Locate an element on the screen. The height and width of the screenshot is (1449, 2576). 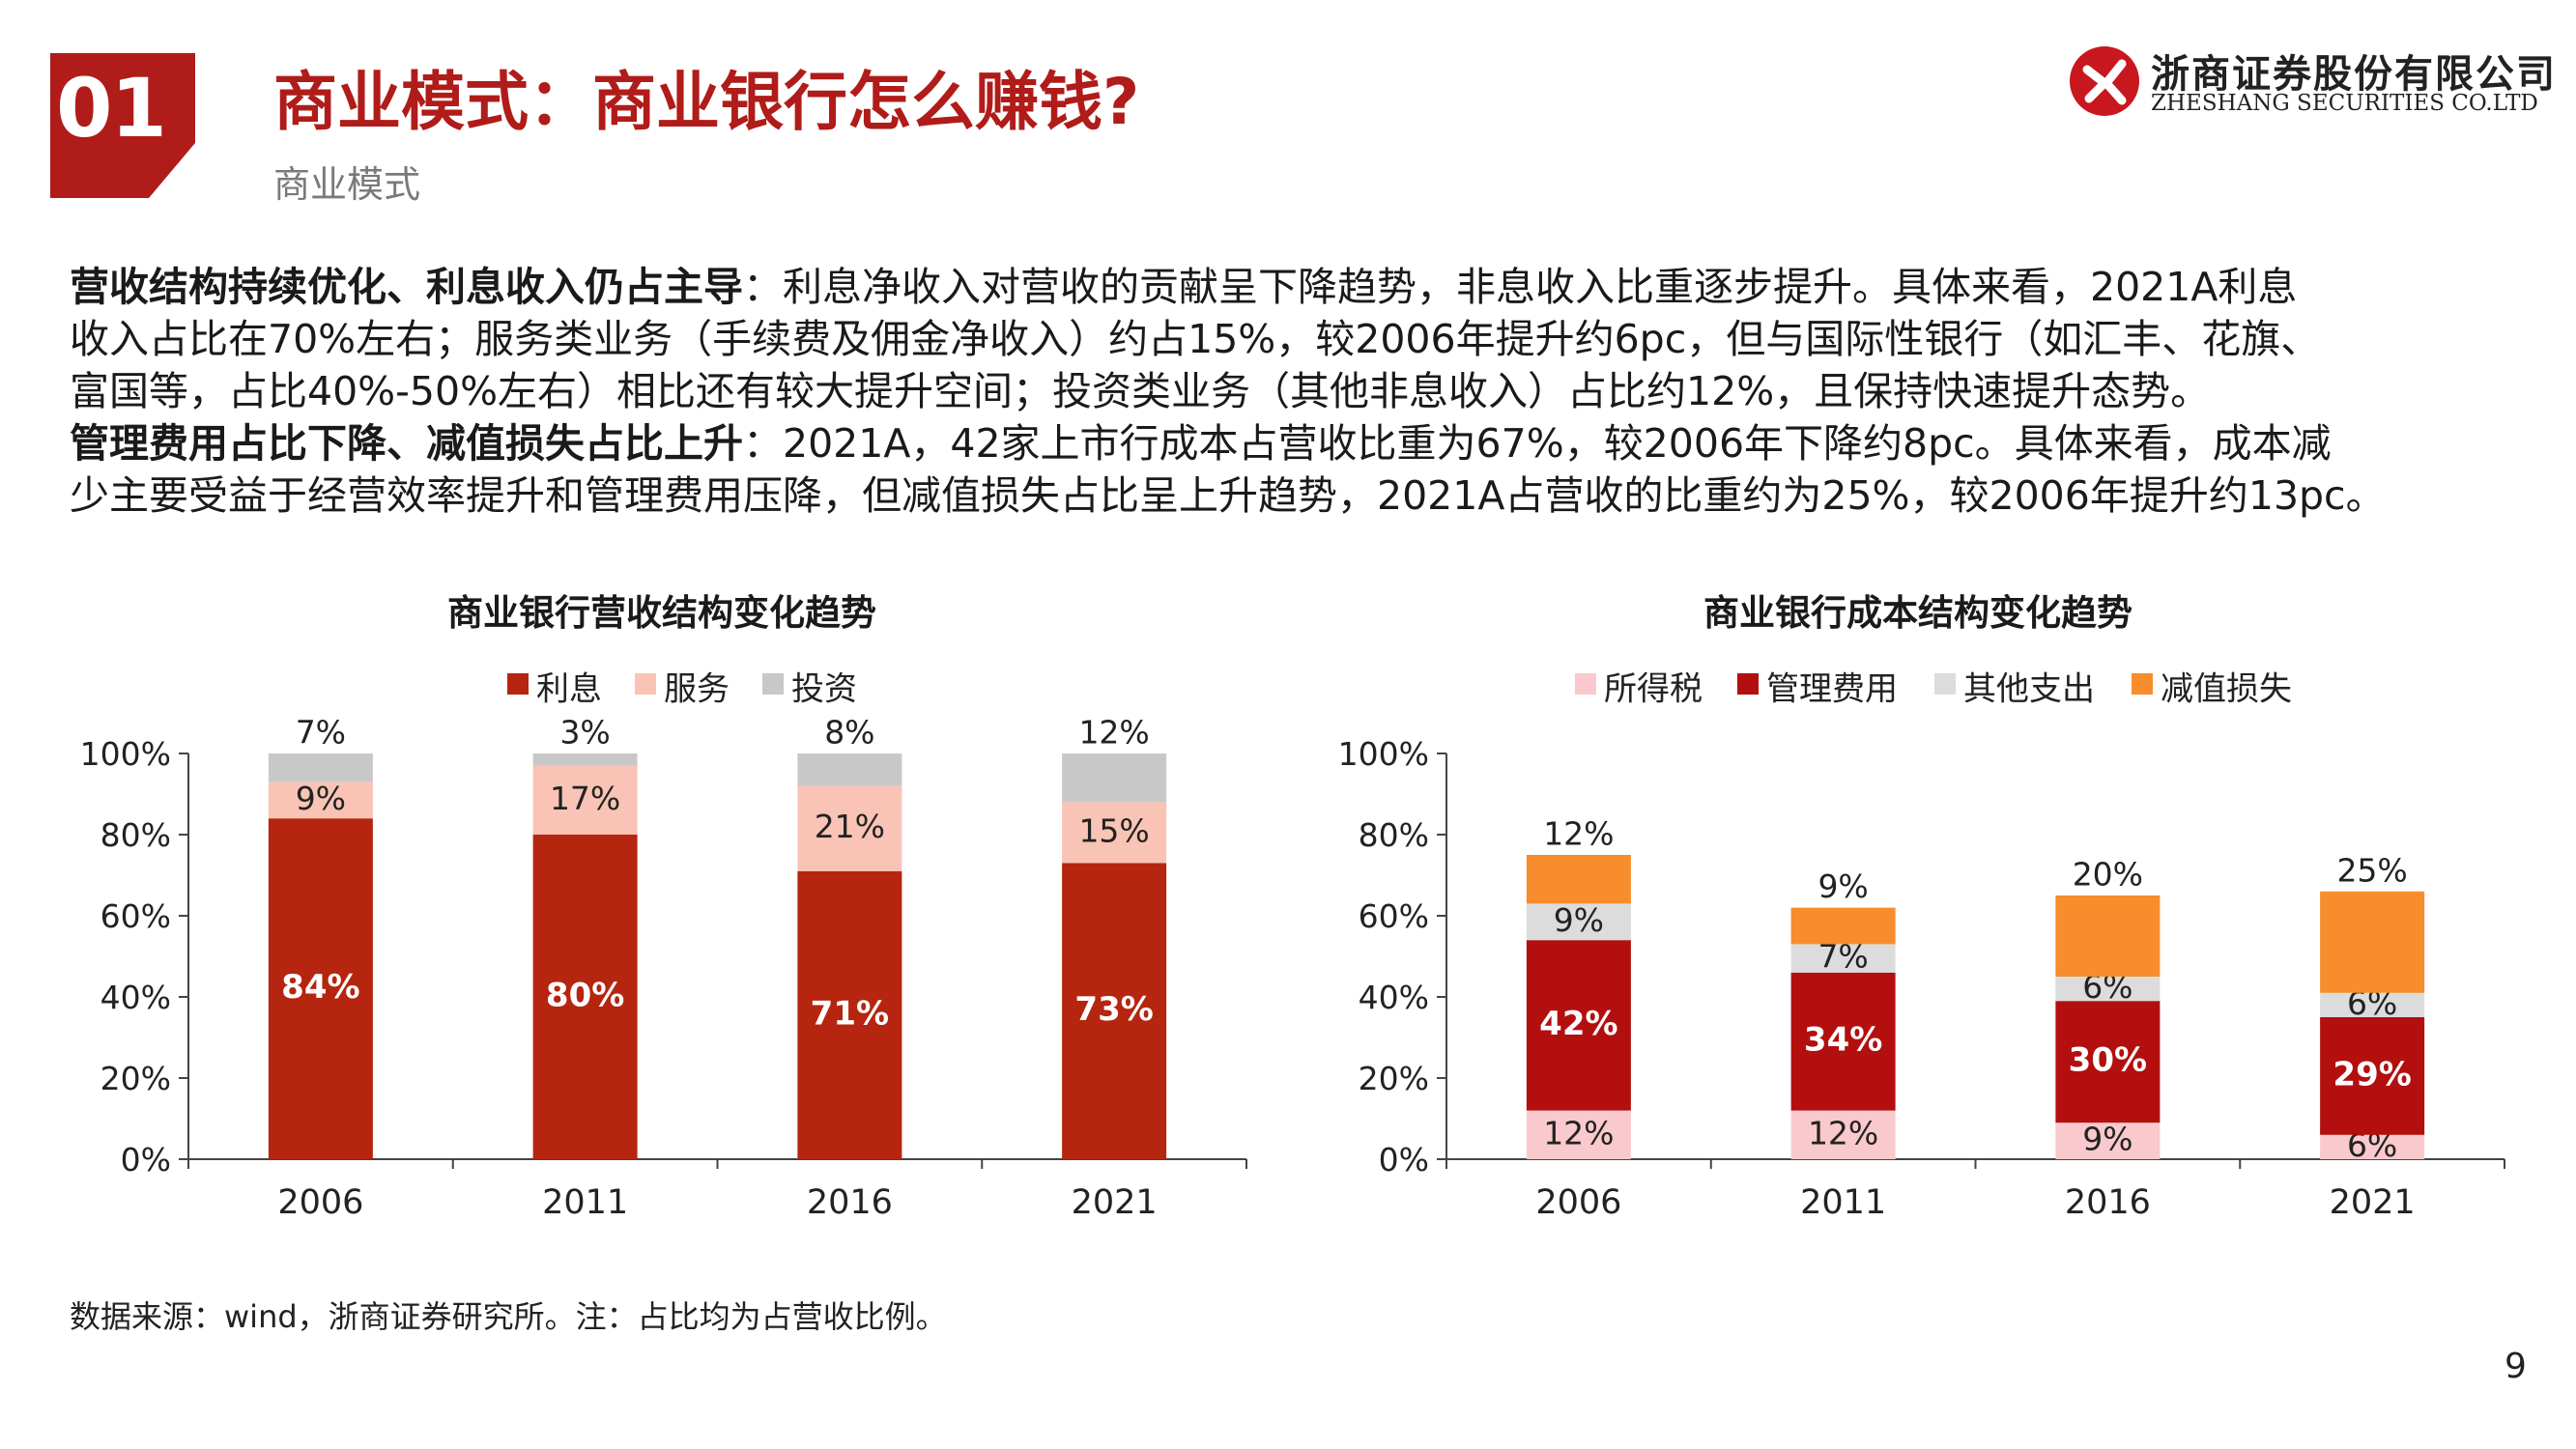
legend-label-0: 所得税 is located at coordinates (1654, 689).